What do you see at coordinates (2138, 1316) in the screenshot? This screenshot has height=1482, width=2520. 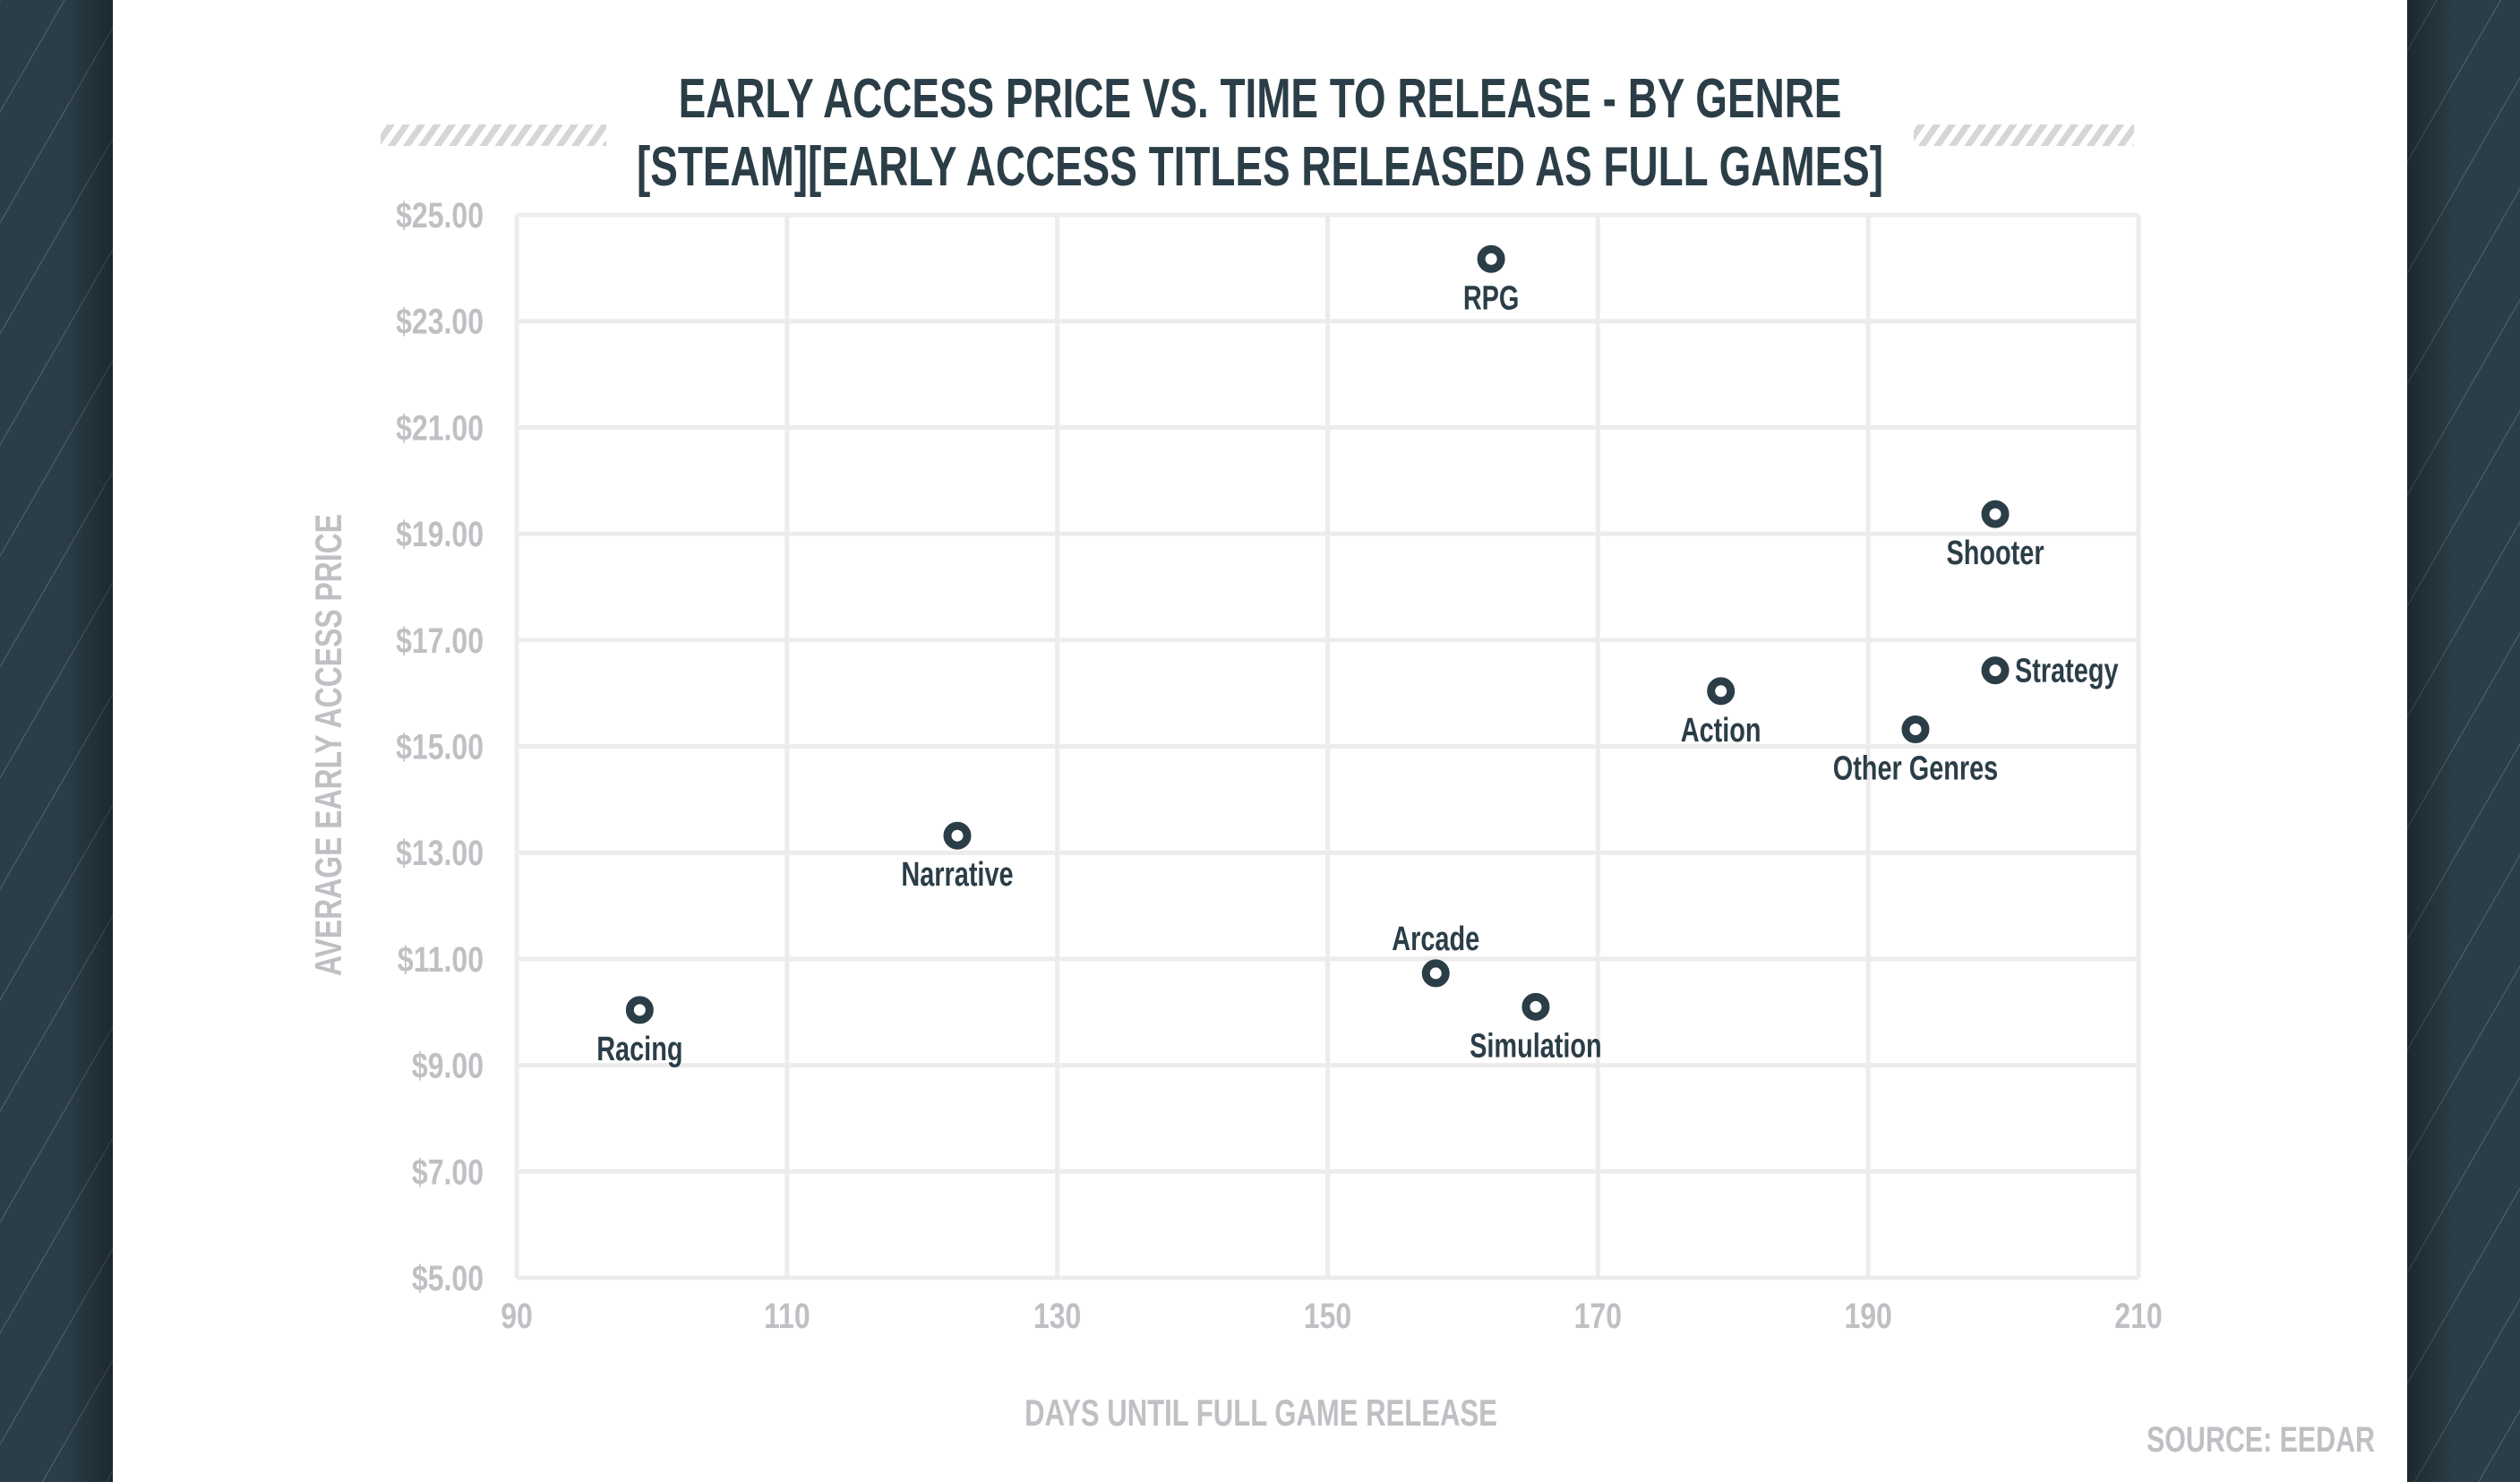 I see `x-tick-label: 210` at bounding box center [2138, 1316].